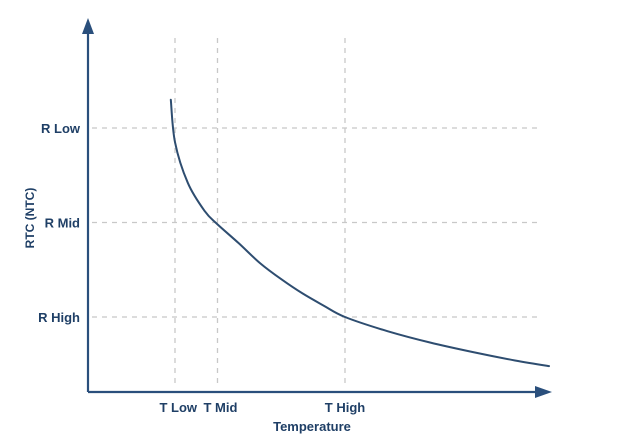 This screenshot has height=447, width=638. Describe the element at coordinates (543, 392) in the screenshot. I see `x-axis-arrow` at that location.